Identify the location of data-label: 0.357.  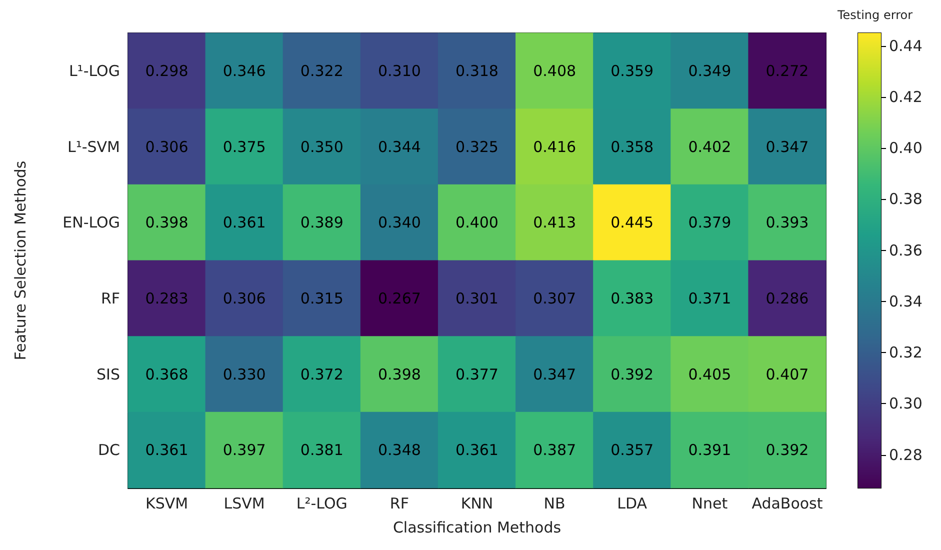
(632, 450).